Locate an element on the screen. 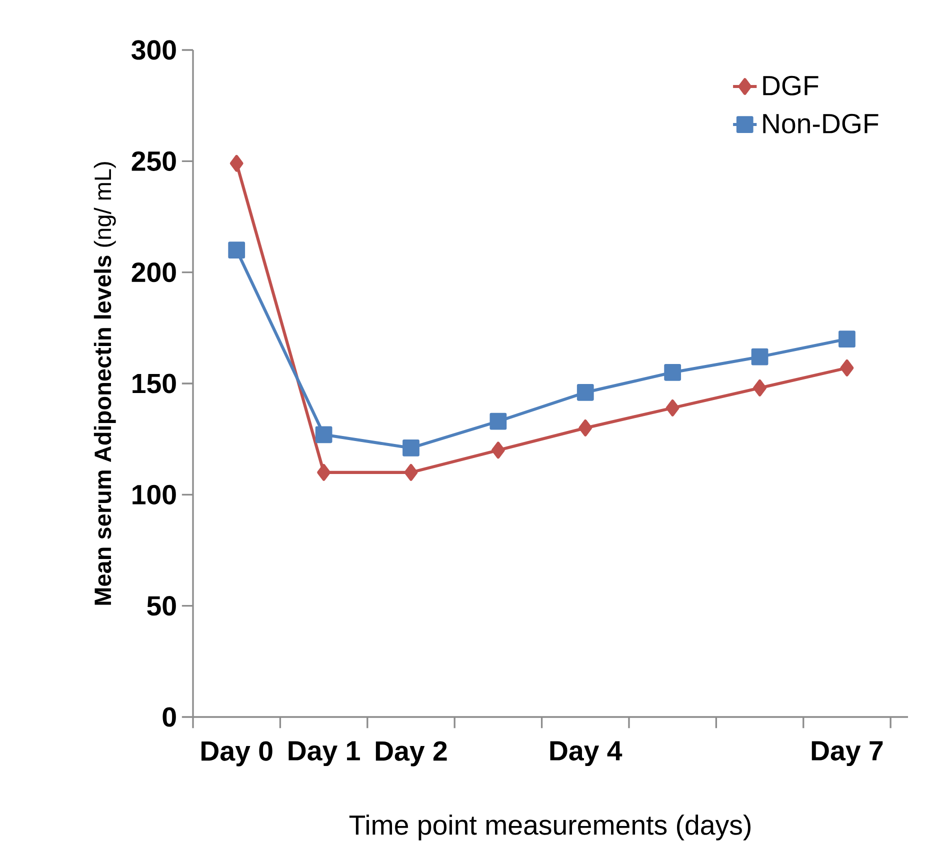  y-tick-label: 300 is located at coordinates (153, 50).